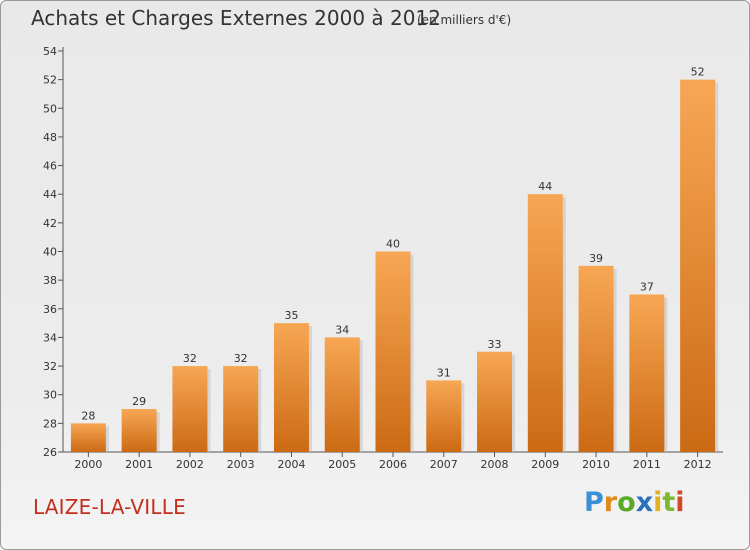 The width and height of the screenshot is (750, 550). I want to click on bar-2012, so click(698, 266).